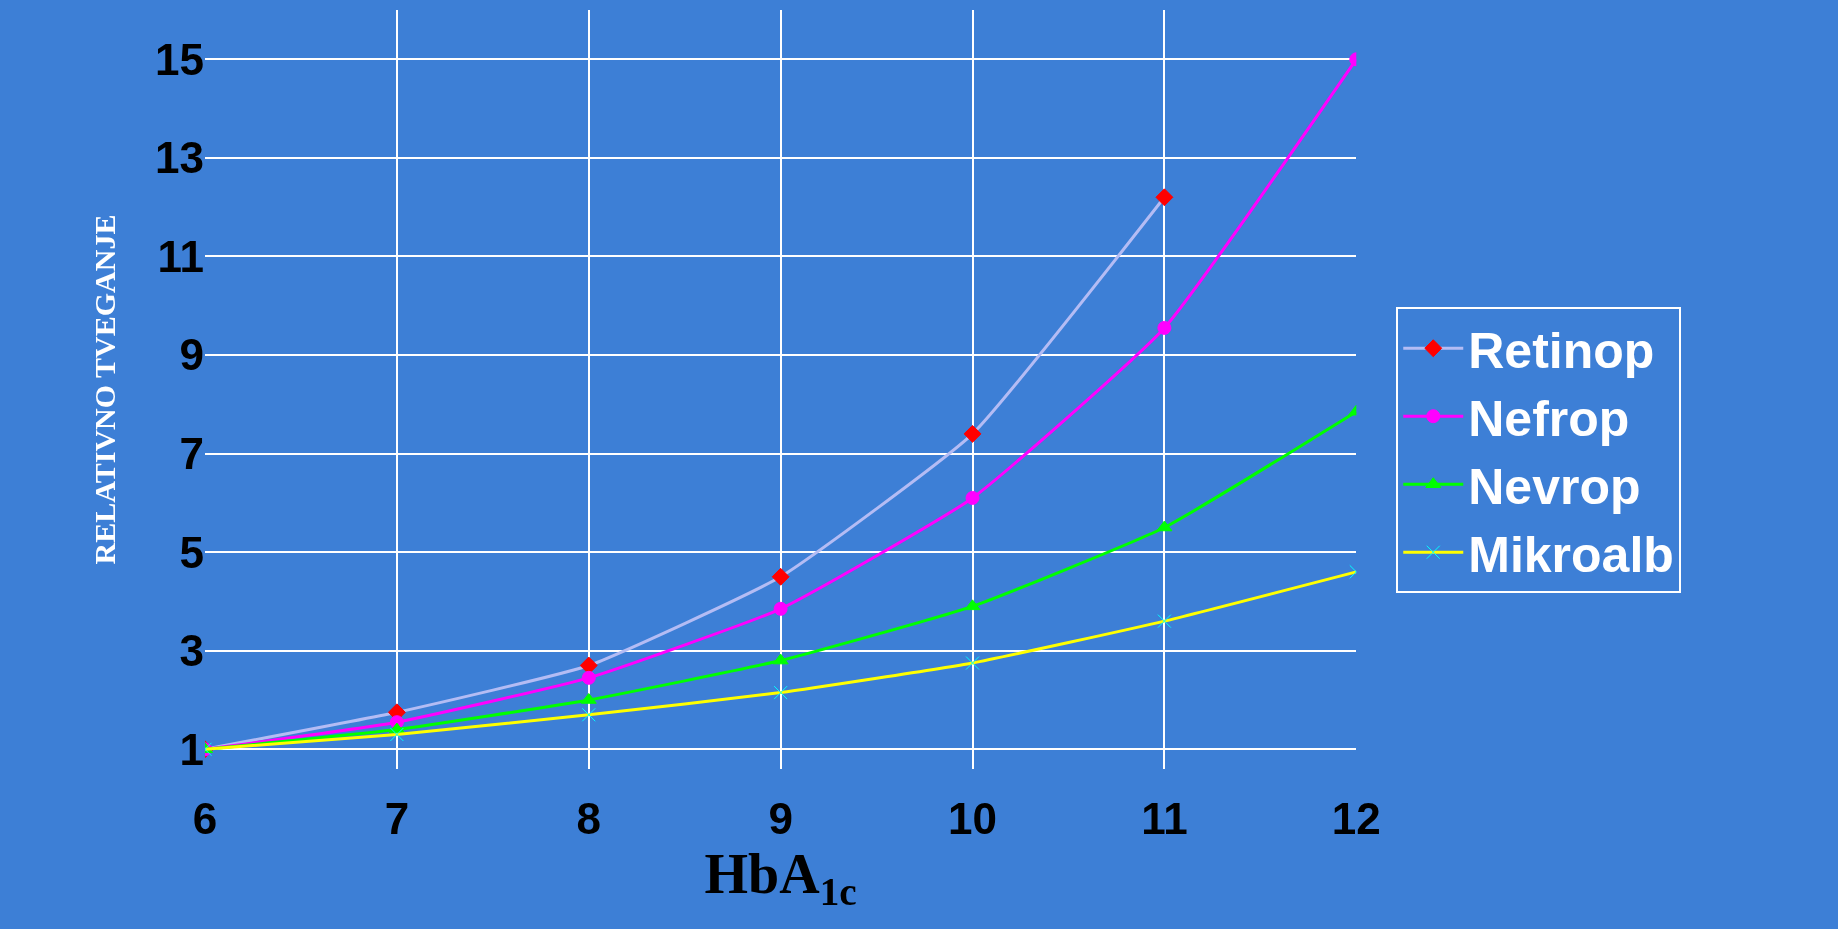 Image resolution: width=1838 pixels, height=929 pixels. Describe the element at coordinates (179, 59) in the screenshot. I see `y-tick-label: 15` at that location.